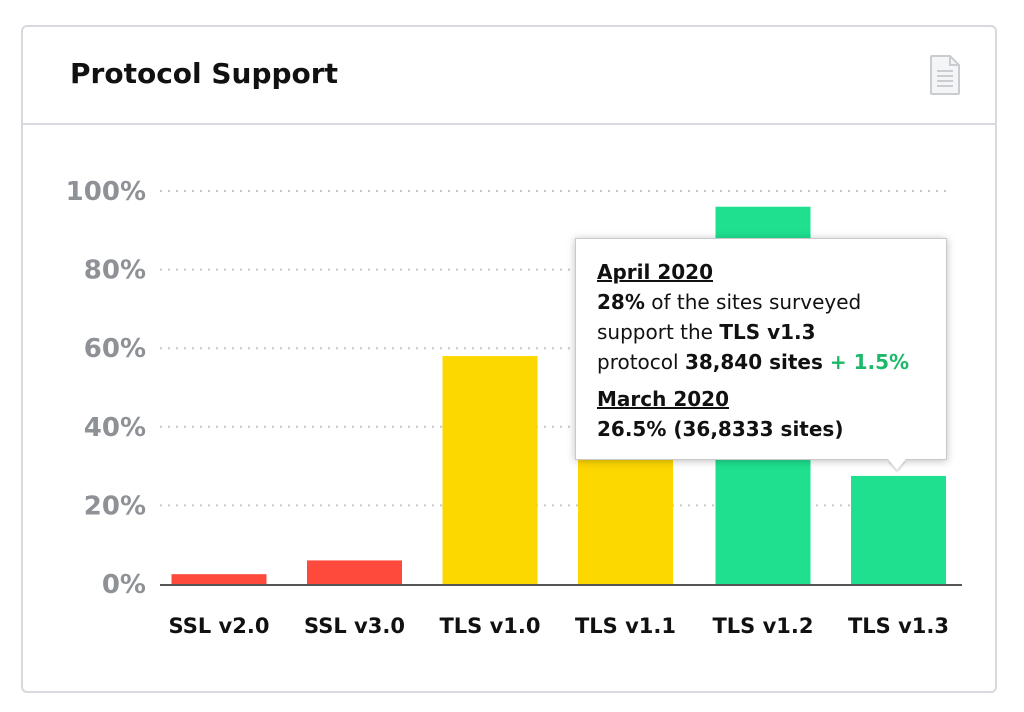  I want to click on tooltip-sites: 38,840 sites, so click(753, 362).